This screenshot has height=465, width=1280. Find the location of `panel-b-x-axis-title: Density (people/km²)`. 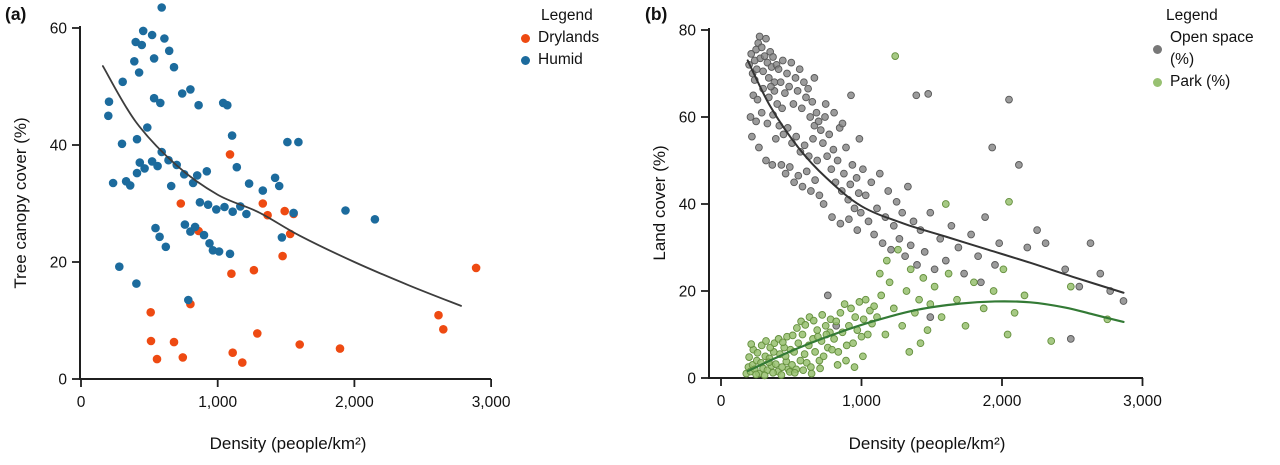

panel-b-x-axis-title: Density (people/km²) is located at coordinates (927, 443).